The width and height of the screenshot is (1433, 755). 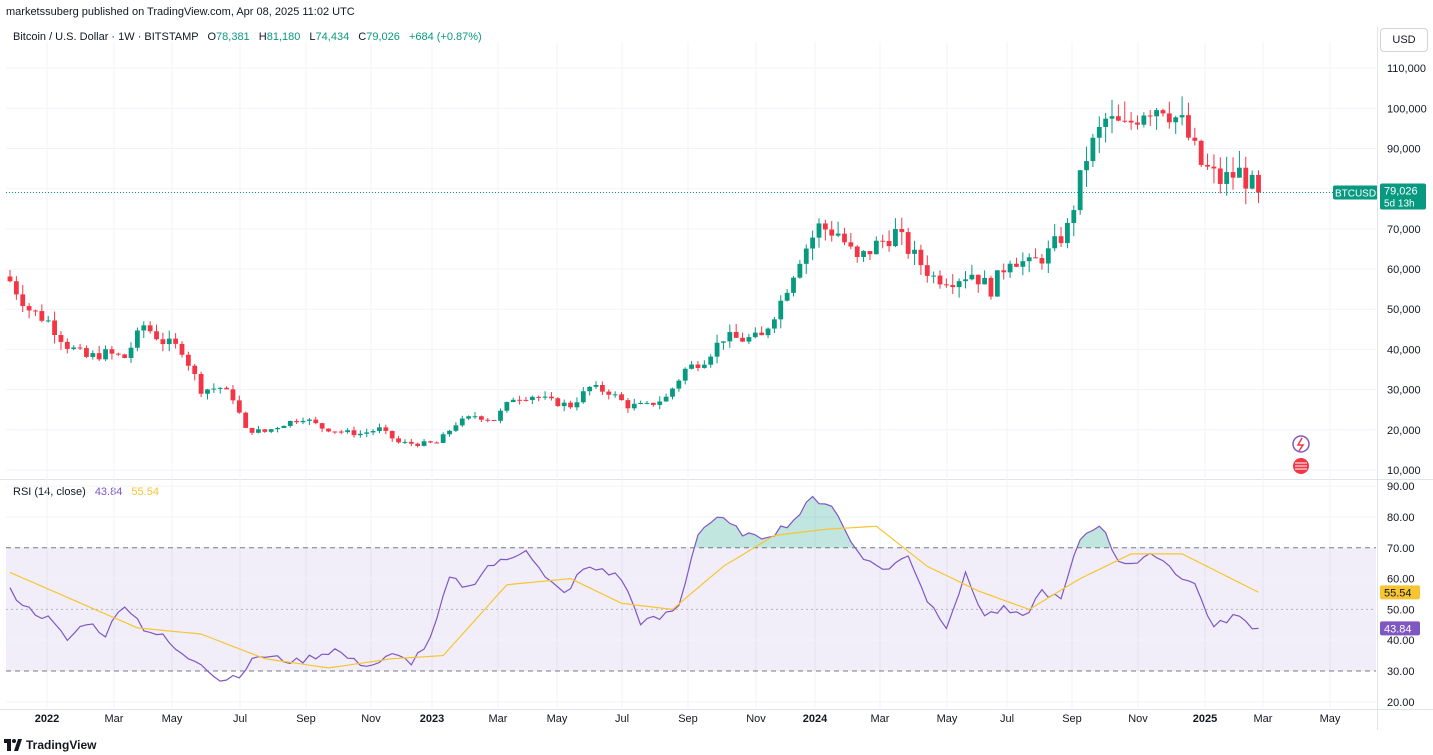 What do you see at coordinates (880, 719) in the screenshot?
I see `x-tick-label: Mar` at bounding box center [880, 719].